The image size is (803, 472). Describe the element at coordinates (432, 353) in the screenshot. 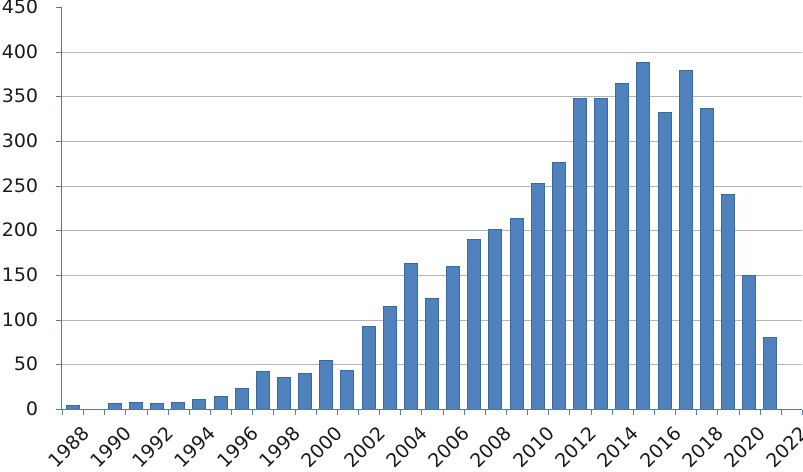

I see `bar-2005` at that location.